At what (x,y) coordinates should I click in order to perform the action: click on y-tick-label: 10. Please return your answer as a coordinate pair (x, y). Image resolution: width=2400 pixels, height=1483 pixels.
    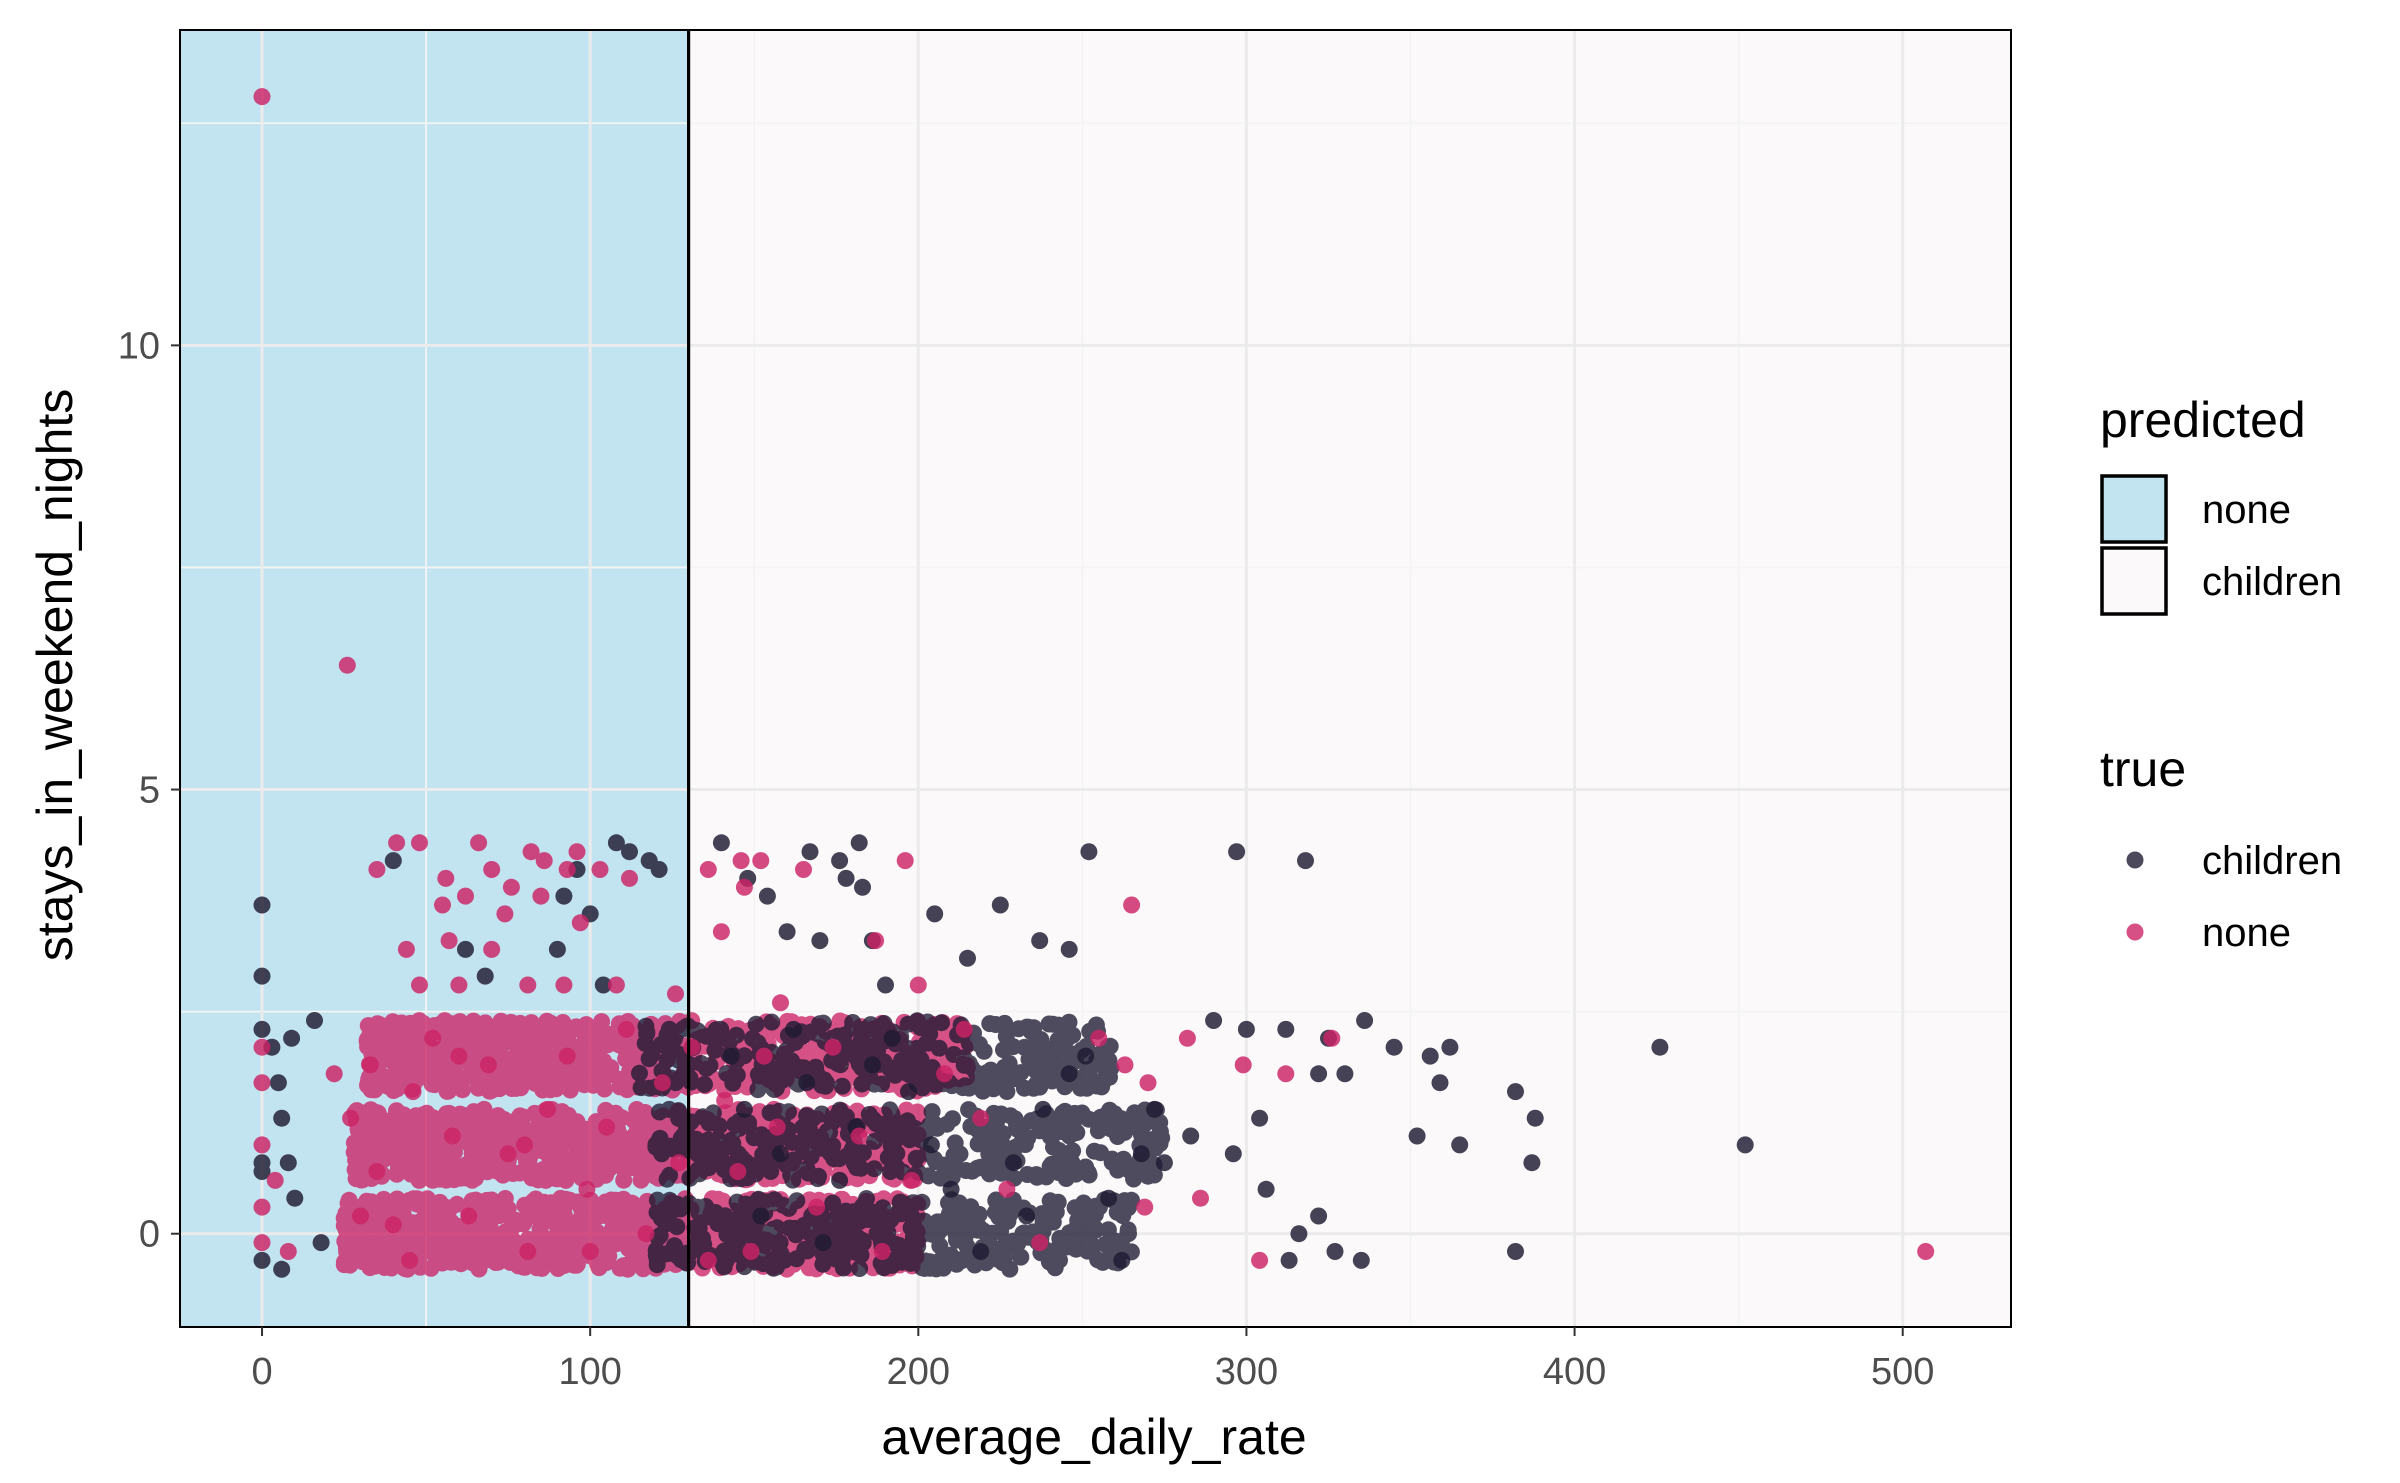
    Looking at the image, I should click on (139, 346).